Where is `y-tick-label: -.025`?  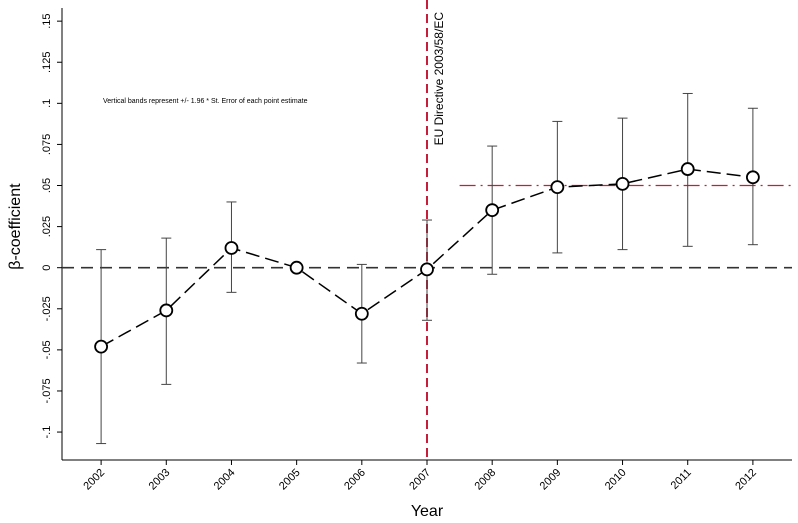 y-tick-label: -.025 is located at coordinates (47, 308).